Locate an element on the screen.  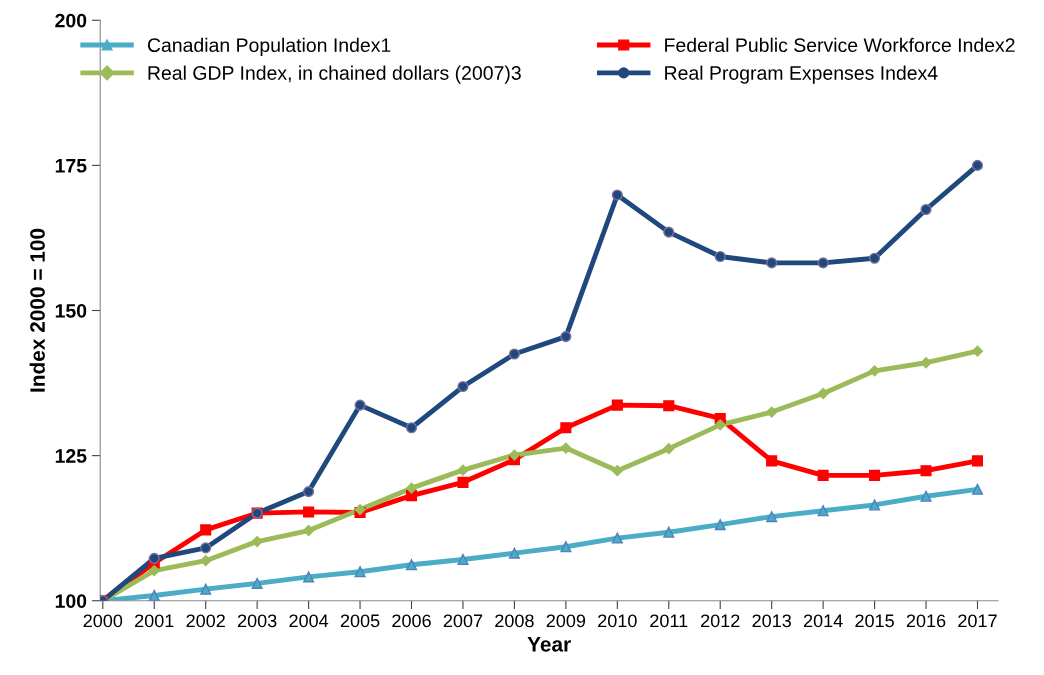
legend-label: Federal Public Service Workforce Index2 is located at coordinates (840, 45).